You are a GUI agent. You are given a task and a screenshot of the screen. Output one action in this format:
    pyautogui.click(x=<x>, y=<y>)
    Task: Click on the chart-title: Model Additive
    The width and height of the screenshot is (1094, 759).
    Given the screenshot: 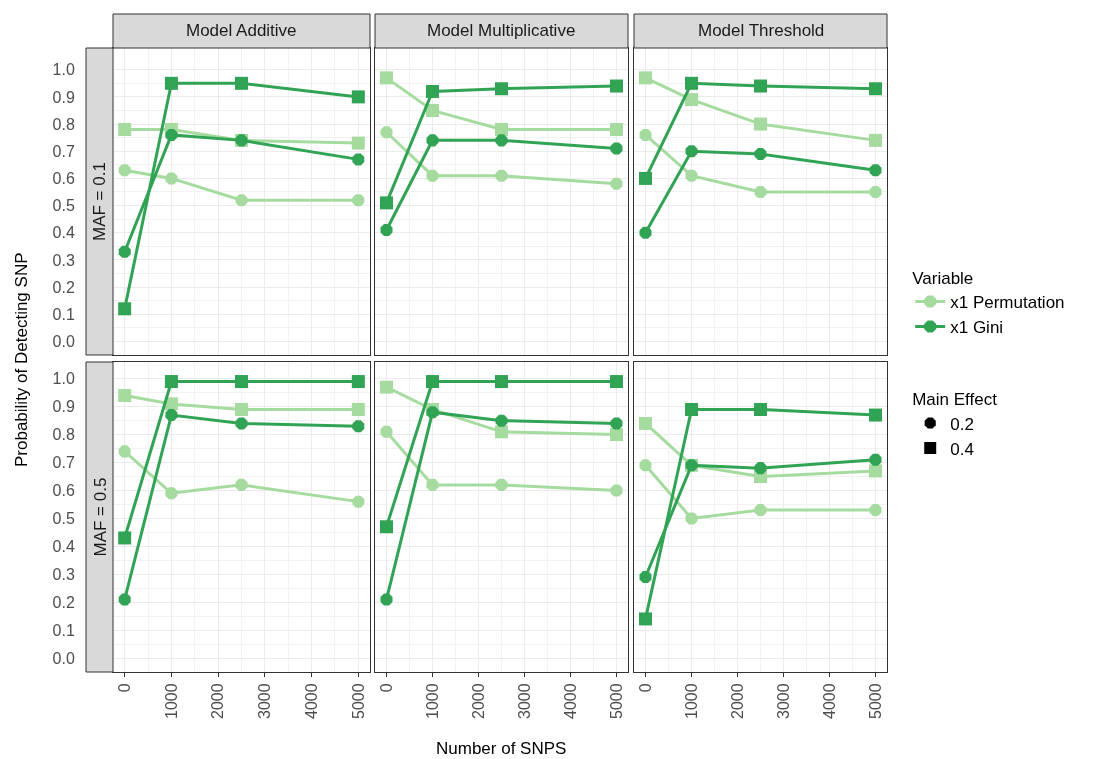 What is the action you would take?
    pyautogui.click(x=241, y=30)
    